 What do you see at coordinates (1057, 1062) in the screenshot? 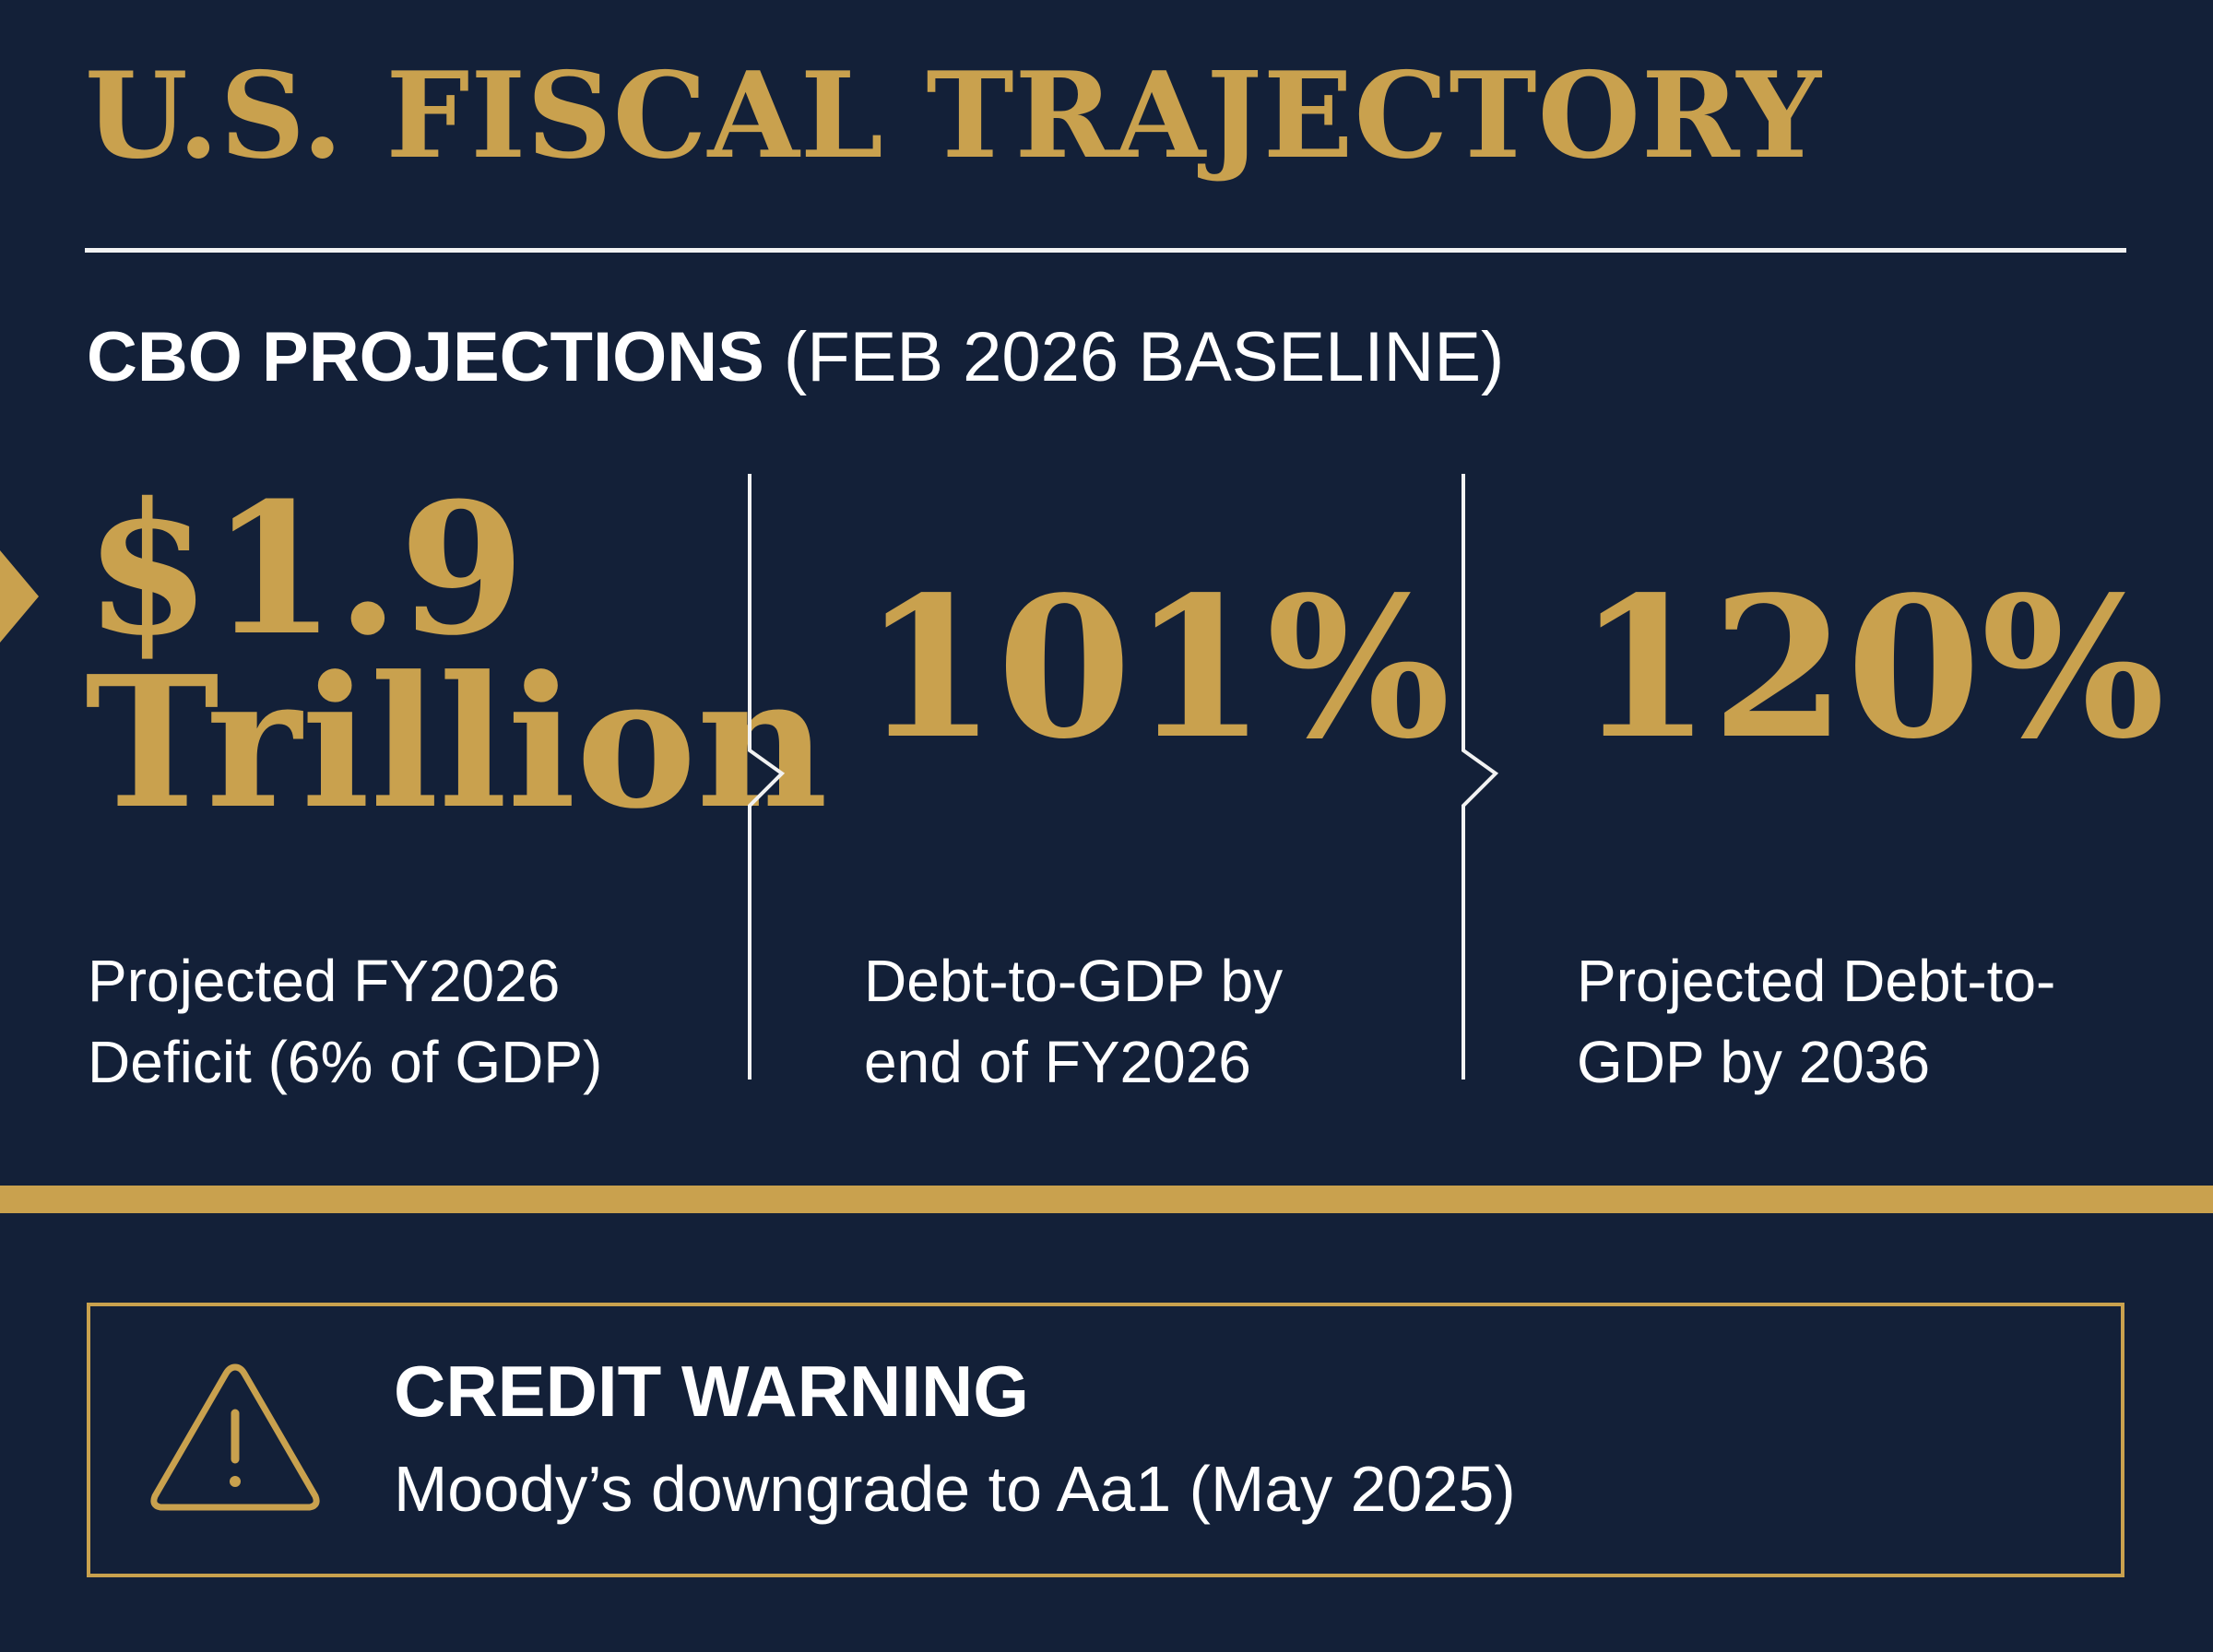
I see `caption-line: end of FY2026` at bounding box center [1057, 1062].